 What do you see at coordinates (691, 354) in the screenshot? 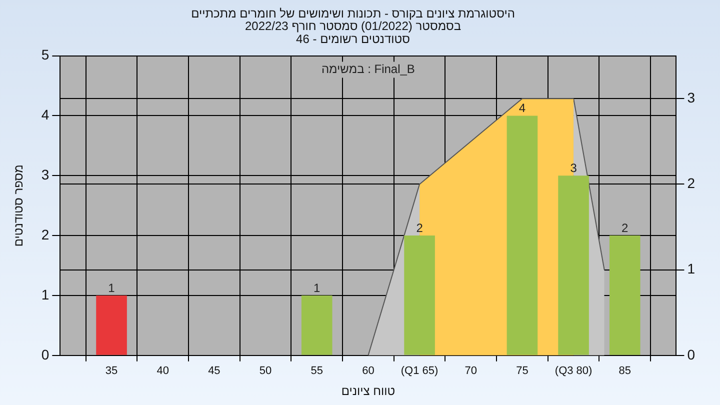
I see `y2-tick-label: 0` at bounding box center [691, 354].